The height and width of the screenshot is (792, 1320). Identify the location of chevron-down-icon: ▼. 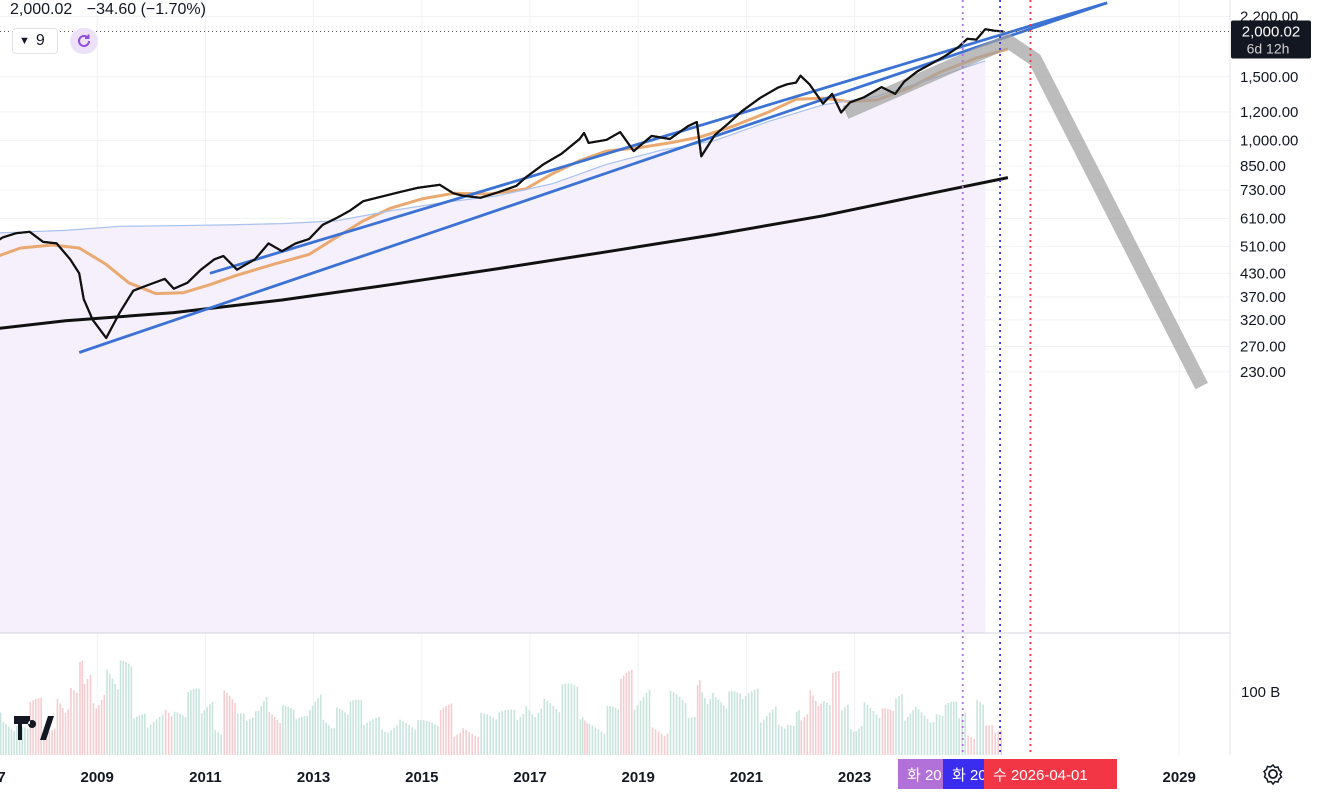
(24, 41).